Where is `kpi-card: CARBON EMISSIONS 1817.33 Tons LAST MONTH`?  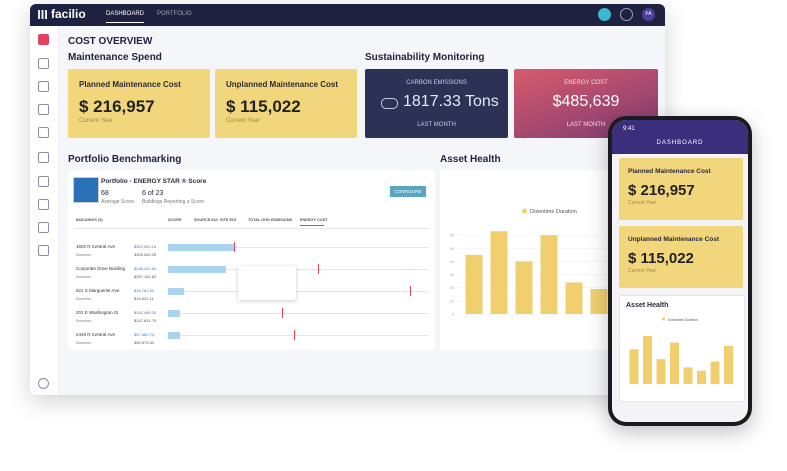 kpi-card: CARBON EMISSIONS 1817.33 Tons LAST MONTH is located at coordinates (436, 103).